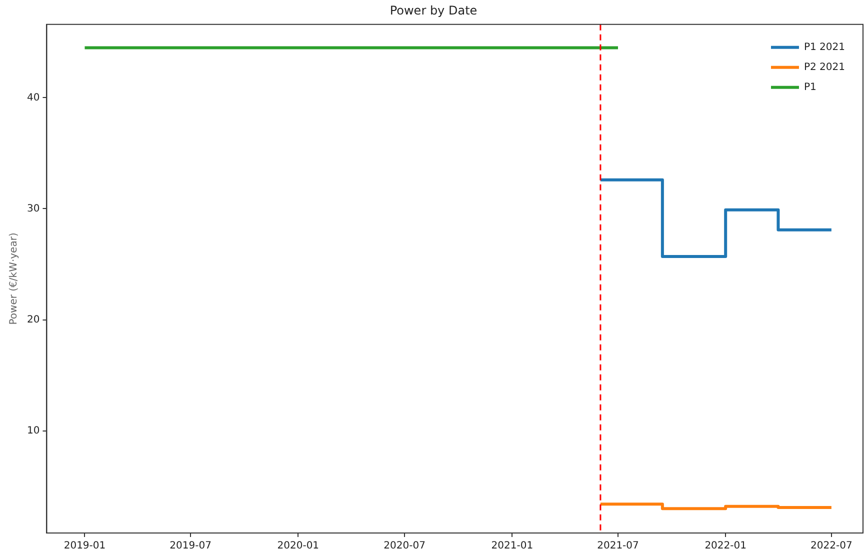  Describe the element at coordinates (33, 208) in the screenshot. I see `y-tick-label: 30` at that location.